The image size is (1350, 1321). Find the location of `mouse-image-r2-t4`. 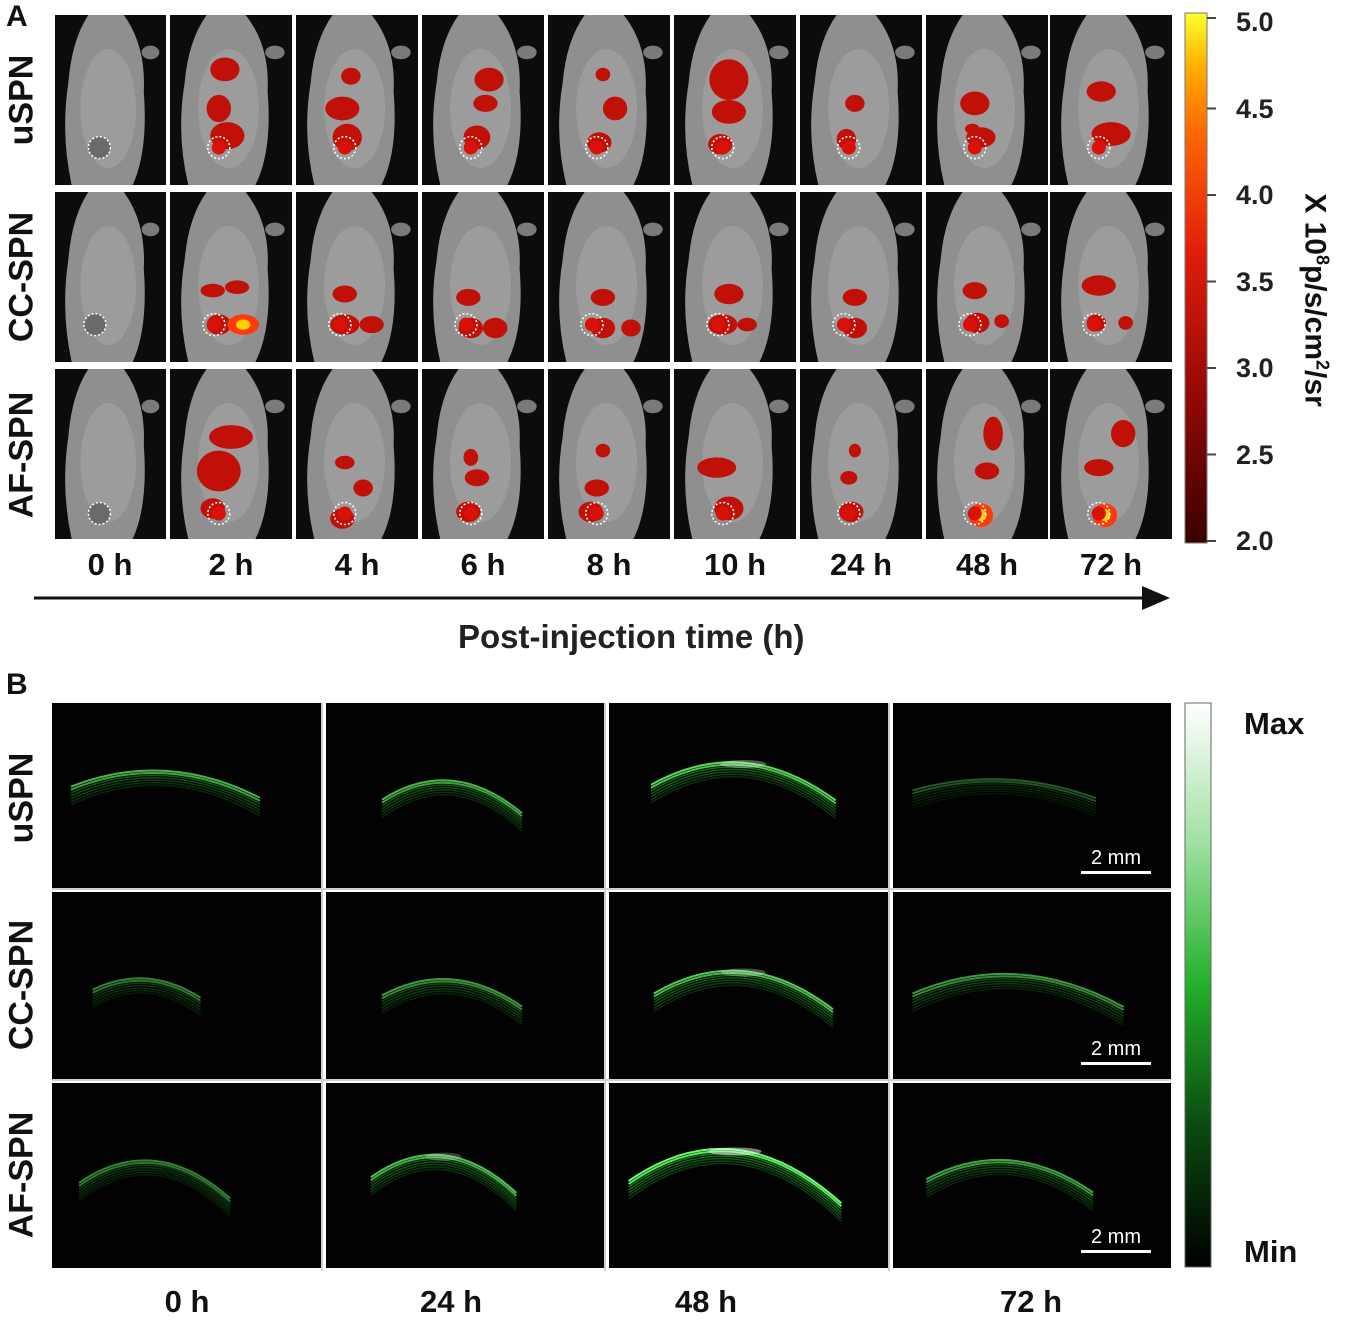

mouse-image-r2-t4 is located at coordinates (483, 277).